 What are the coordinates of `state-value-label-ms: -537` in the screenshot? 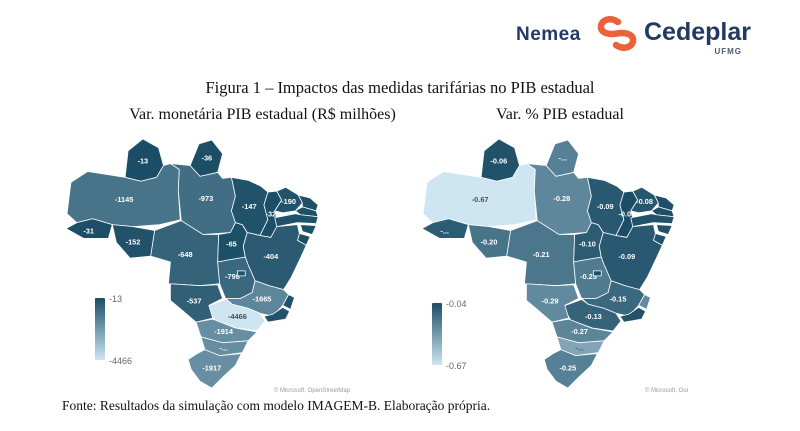 It's located at (194, 300).